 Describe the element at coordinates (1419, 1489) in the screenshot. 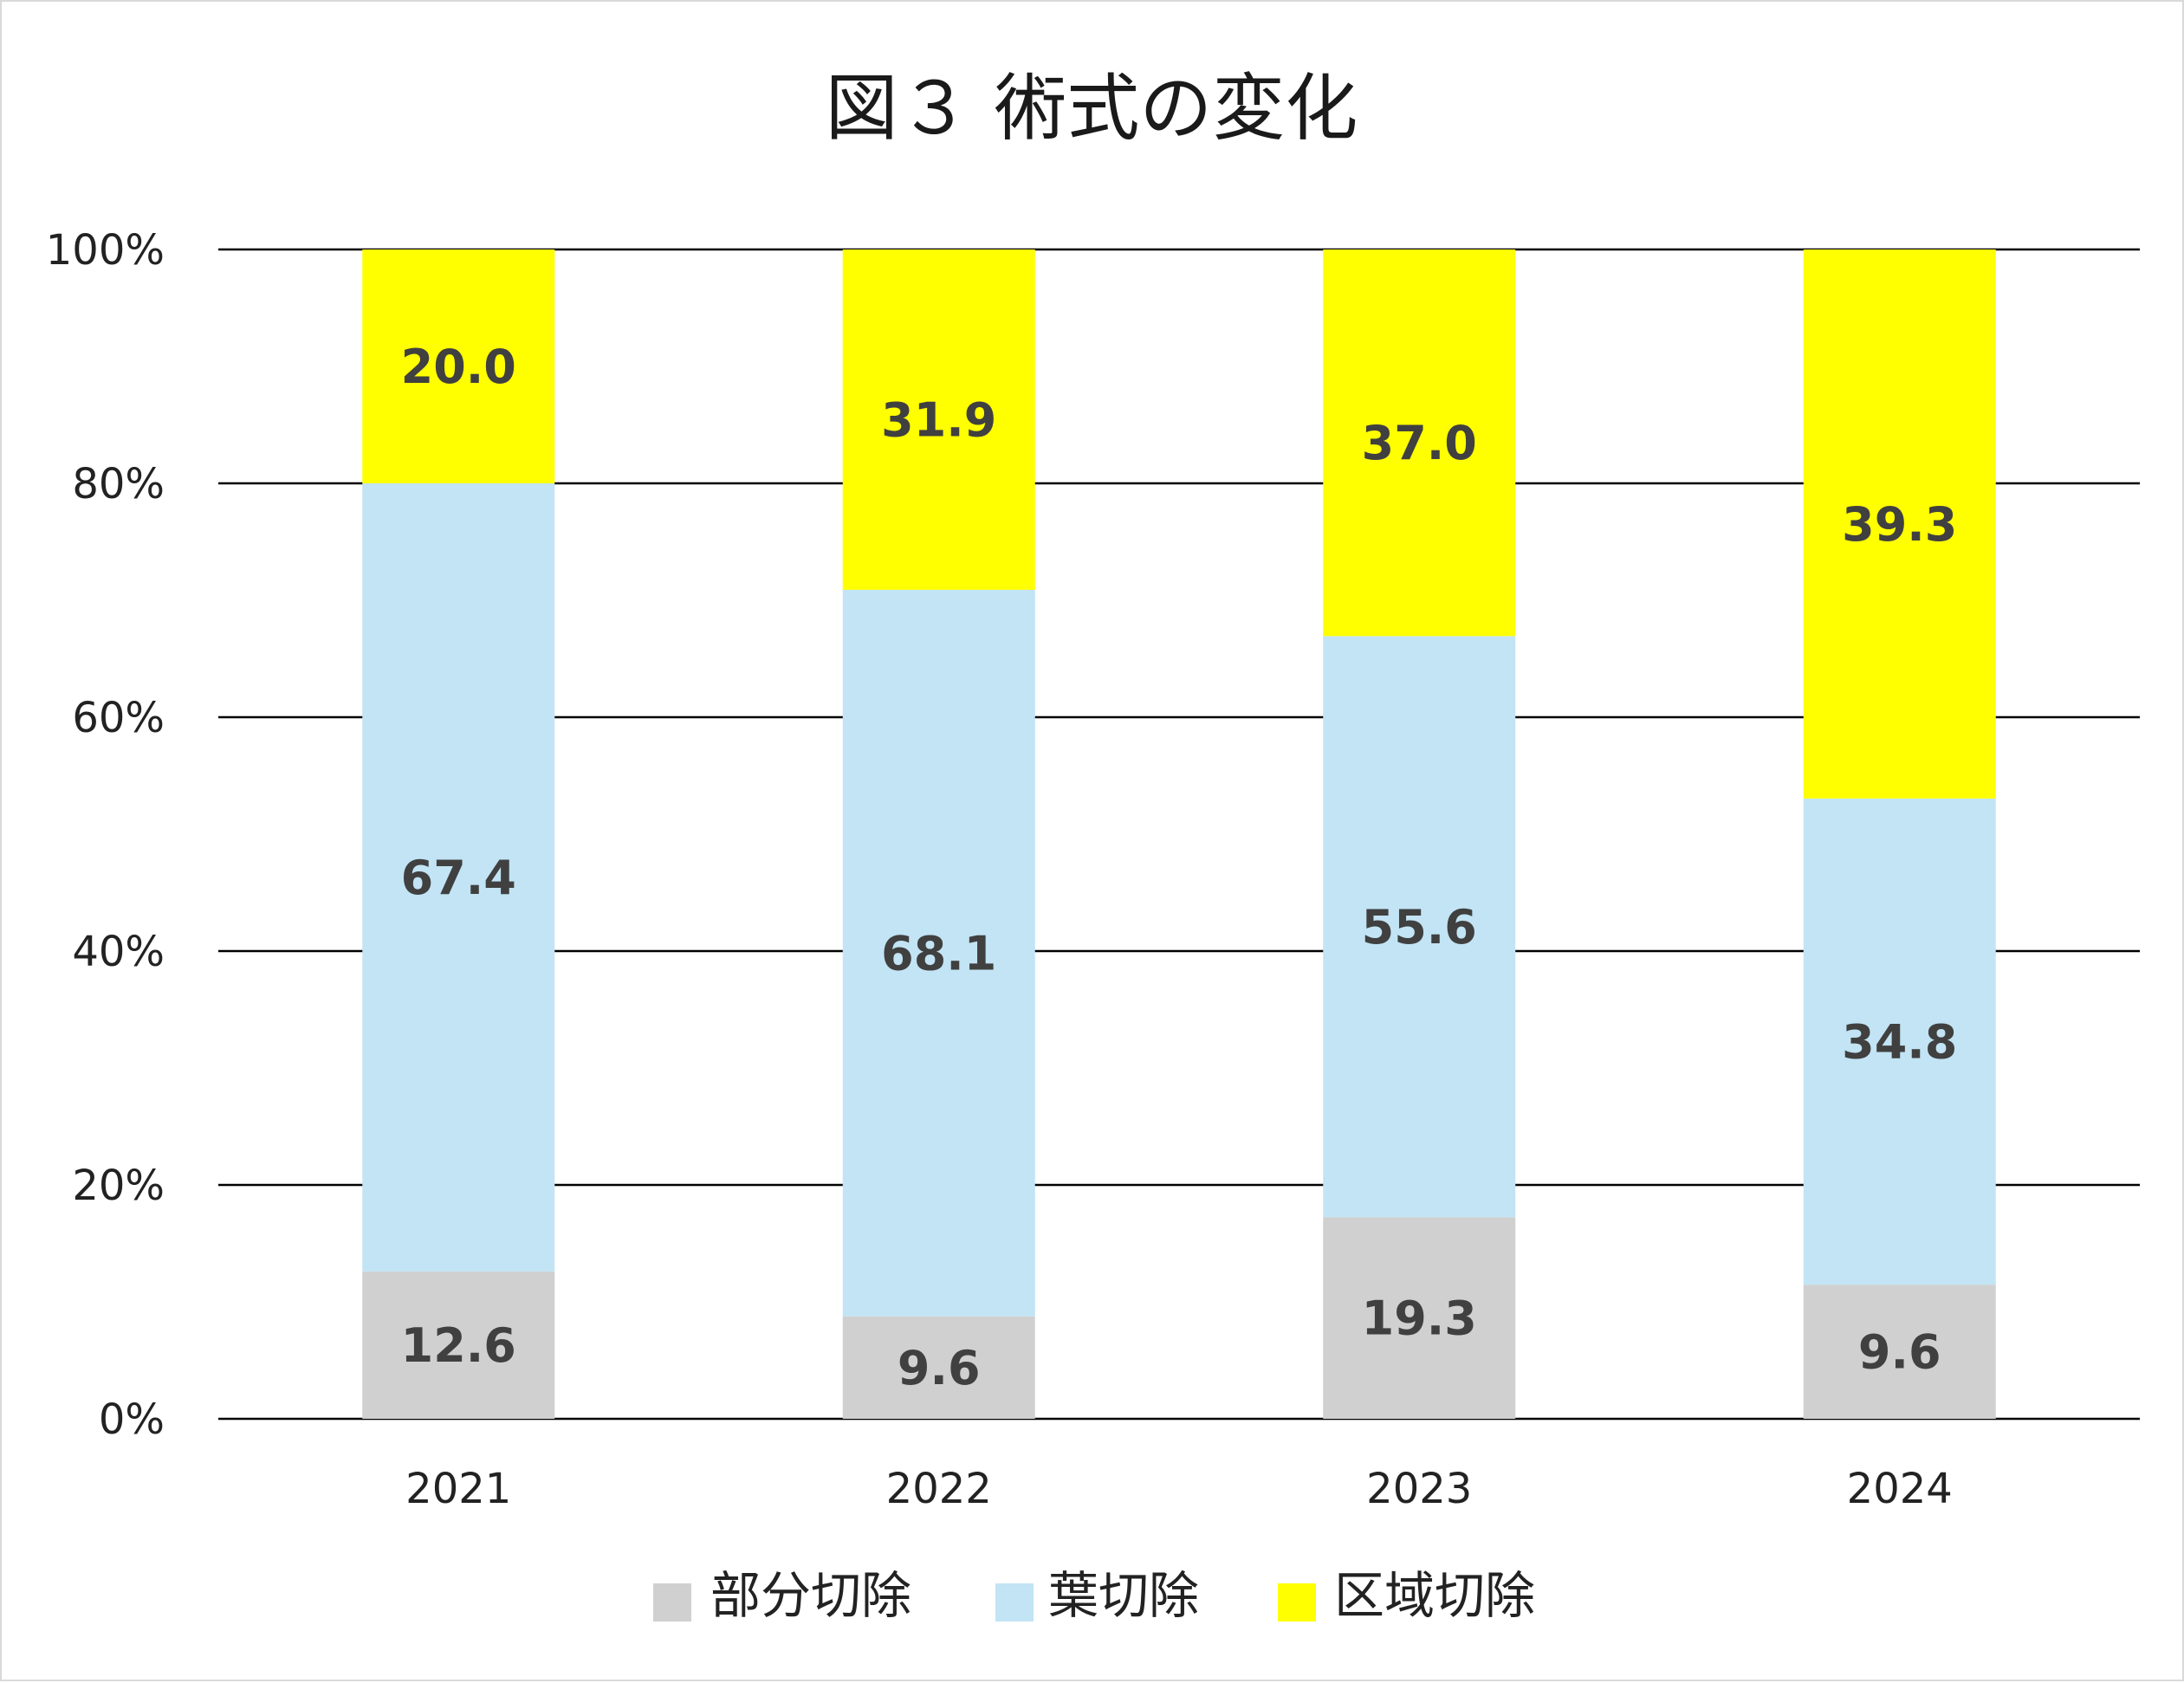

I see `x-tick-label: 2023` at that location.